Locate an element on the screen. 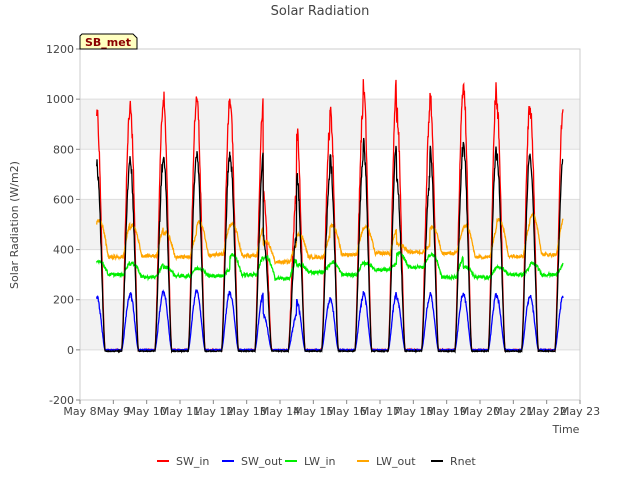 The height and width of the screenshot is (484, 640). x-tick-label: May 13 is located at coordinates (247, 411).